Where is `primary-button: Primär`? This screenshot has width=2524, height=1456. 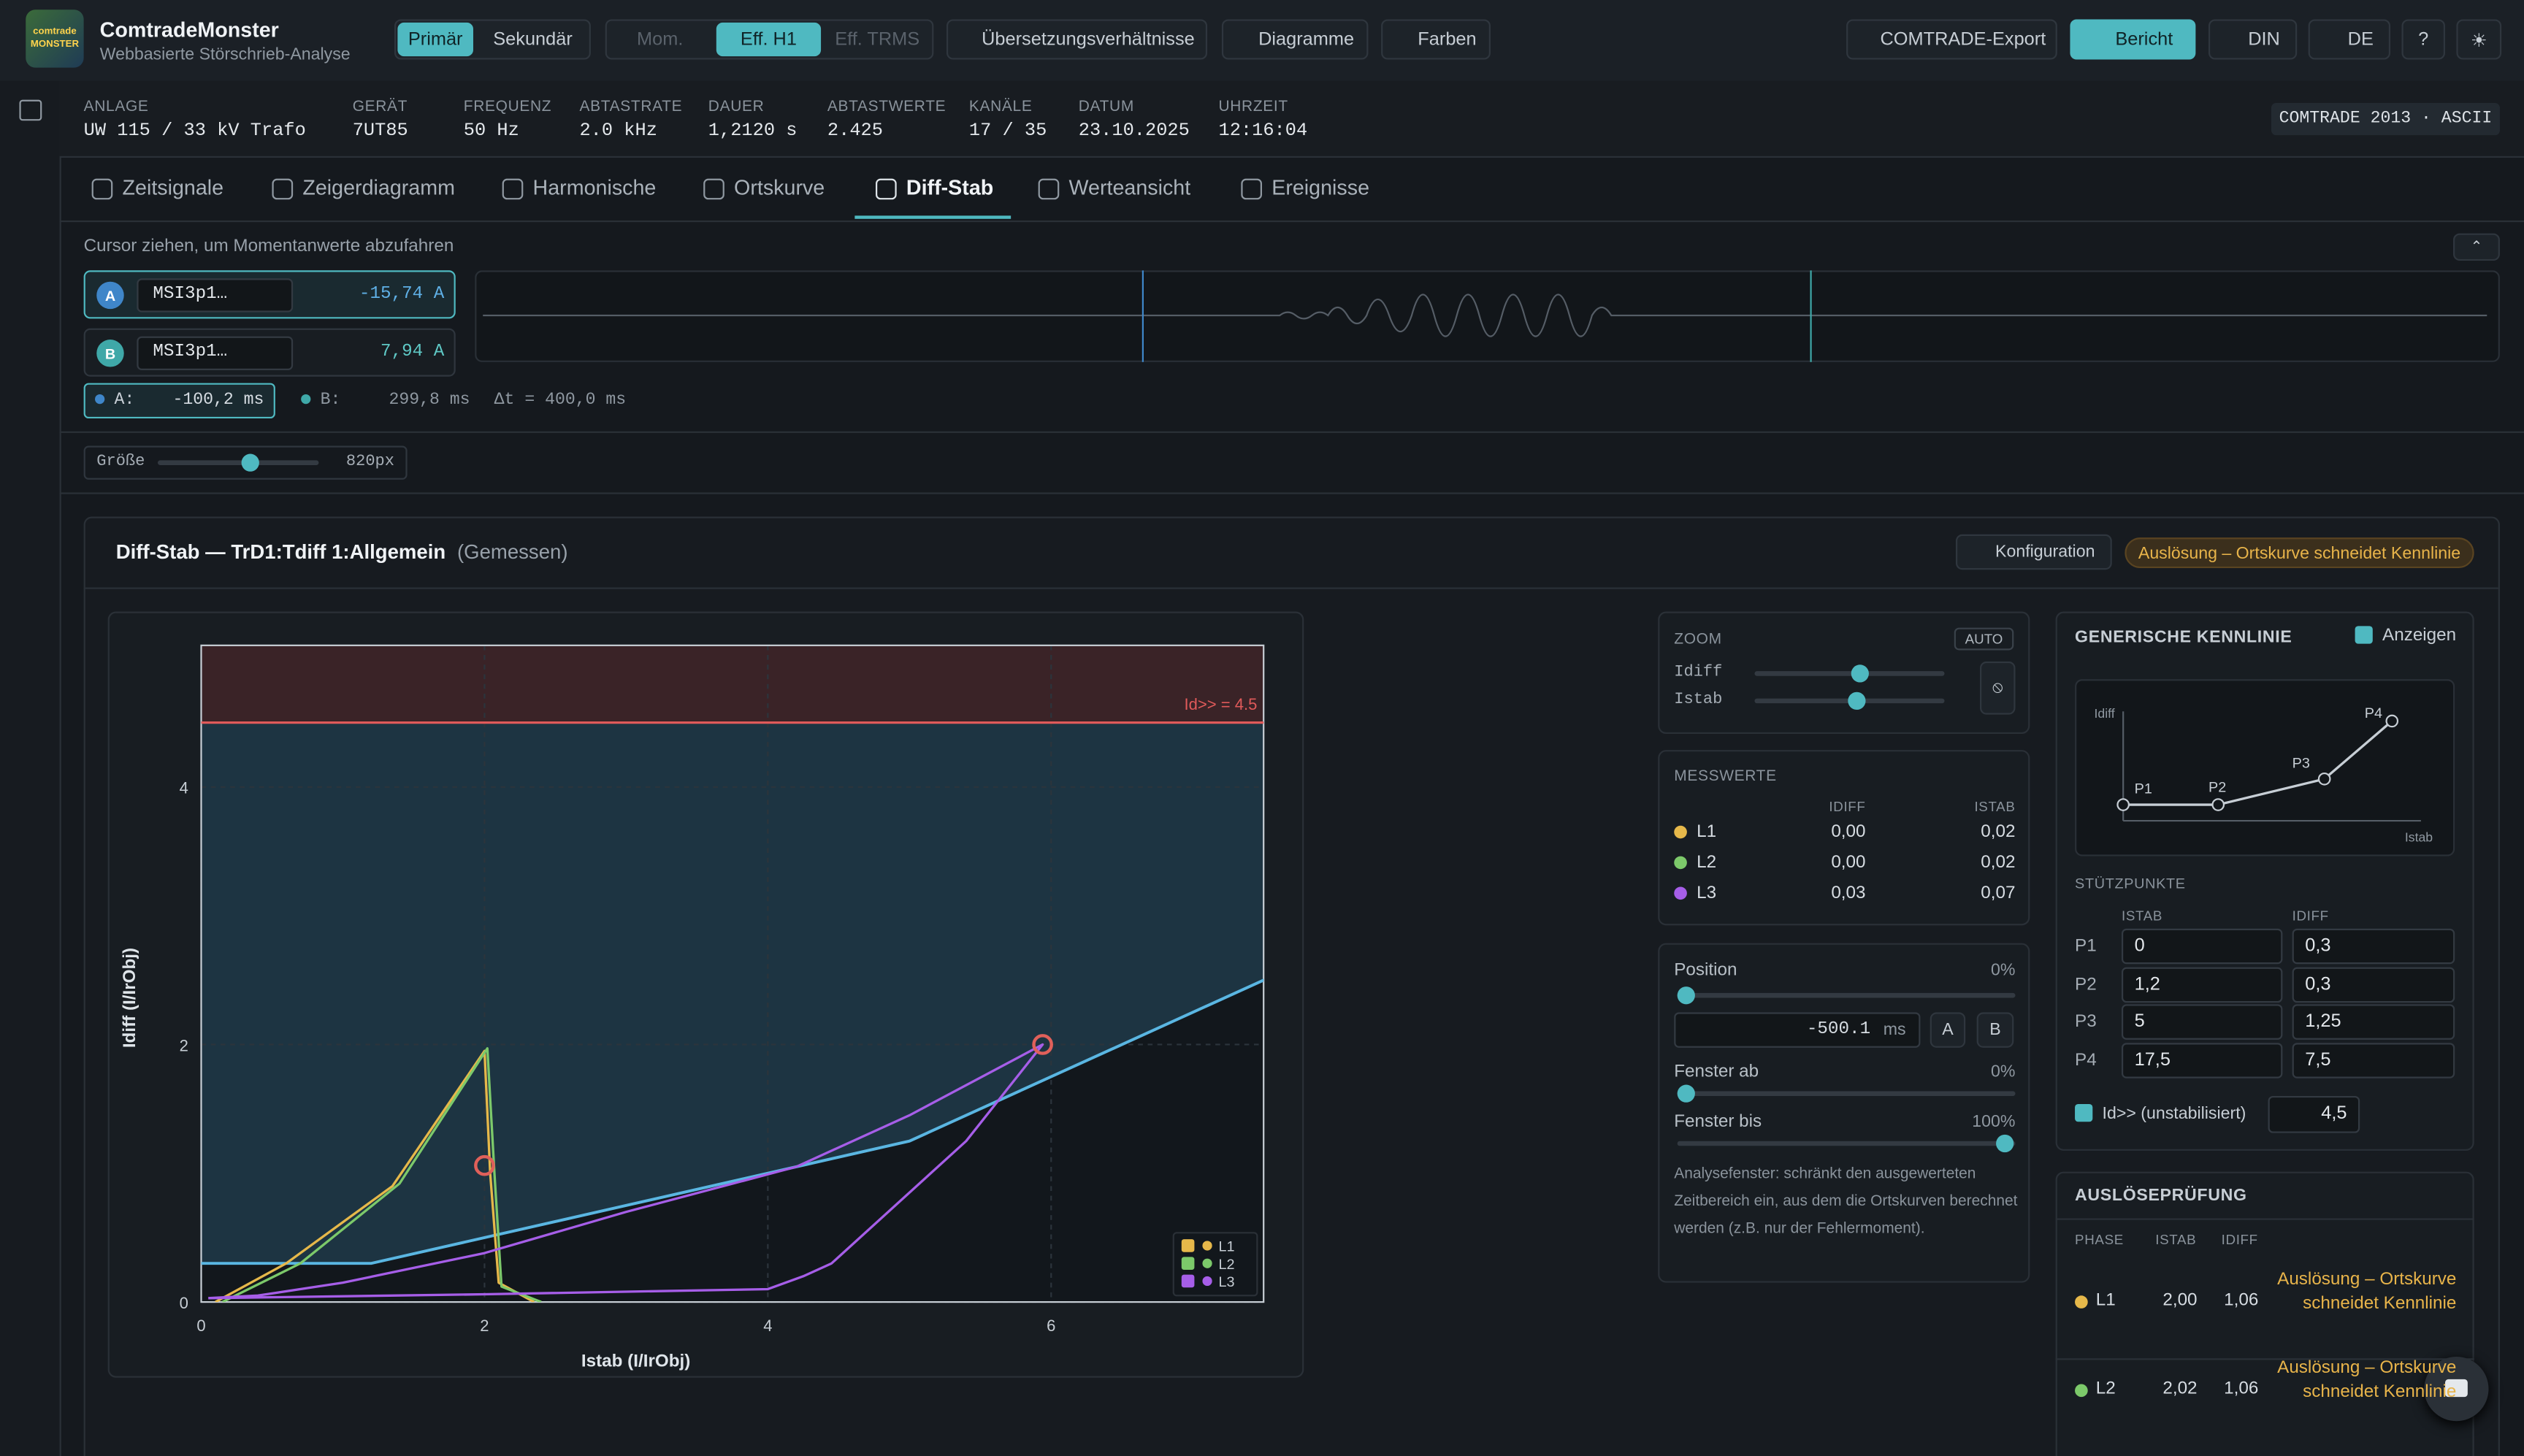 primary-button: Primär is located at coordinates (435, 39).